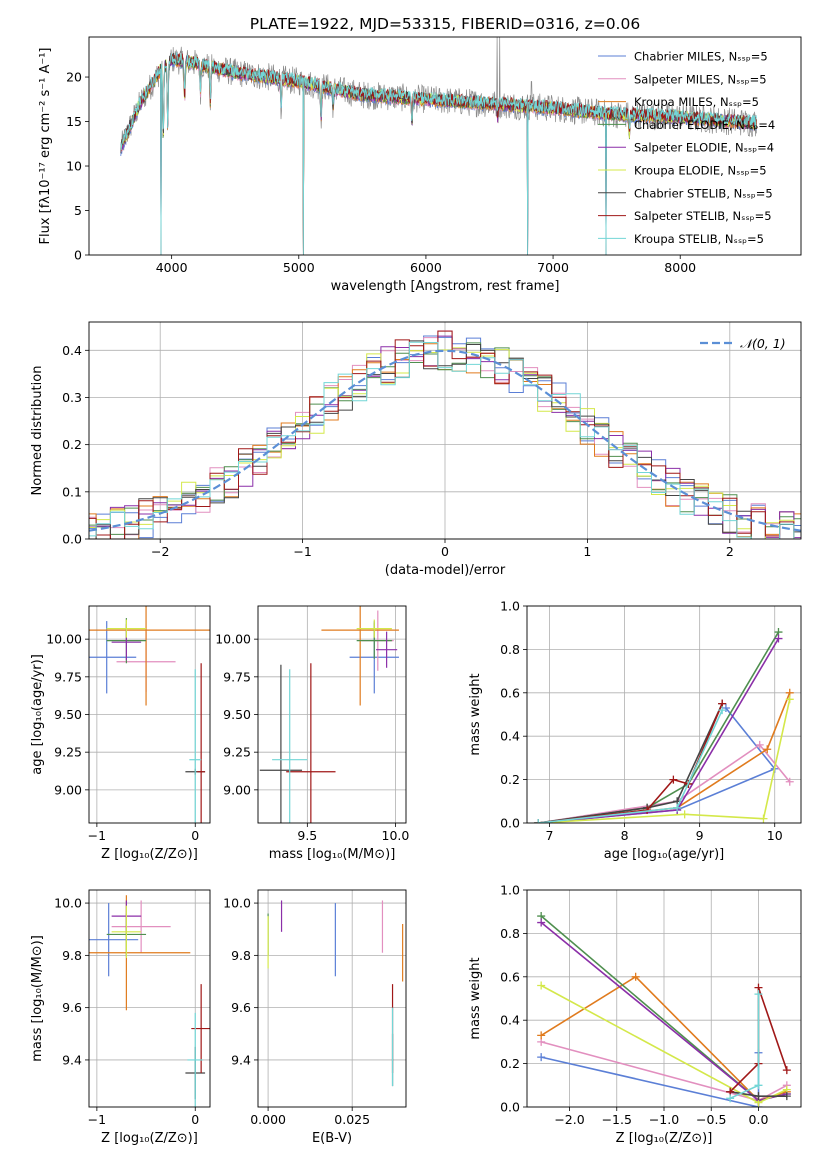 This screenshot has width=819, height=1170. I want to click on legend-label: Kroupa MILES, Nₛₛₚ=5, so click(696, 102).